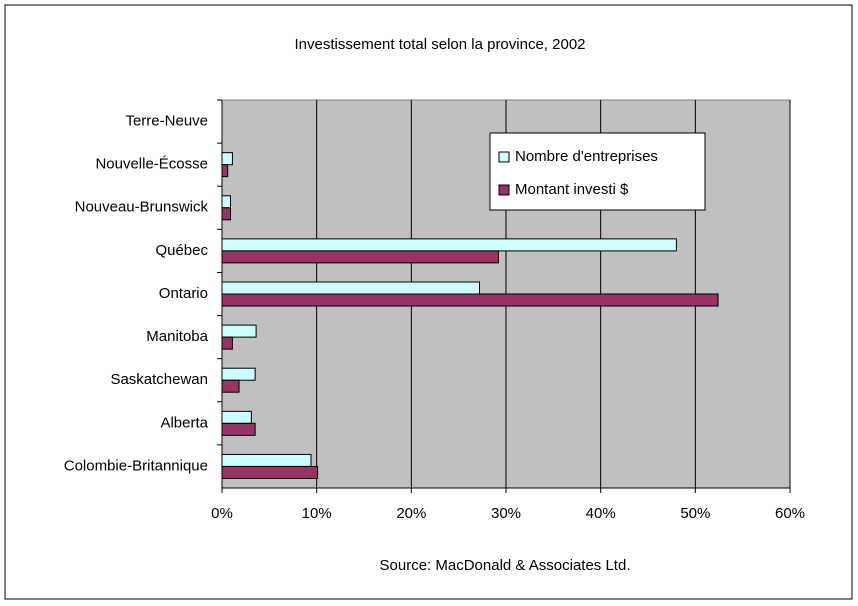  I want to click on legend-box, so click(597, 171).